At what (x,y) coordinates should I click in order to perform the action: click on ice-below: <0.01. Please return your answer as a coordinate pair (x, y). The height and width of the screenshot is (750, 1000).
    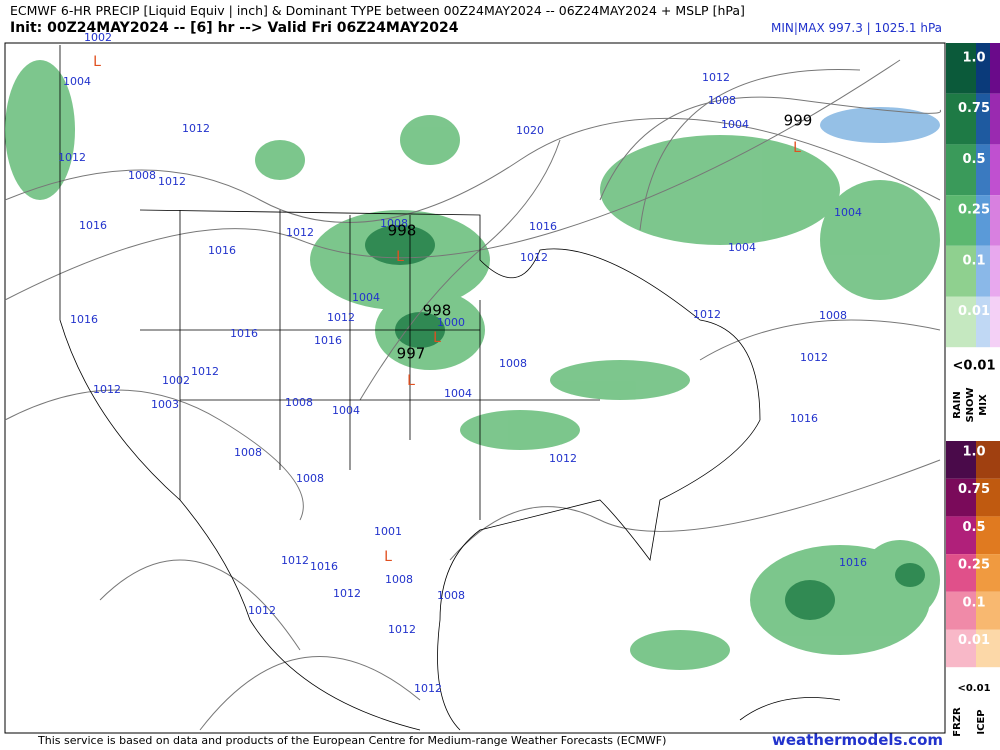
    Looking at the image, I should click on (973, 688).